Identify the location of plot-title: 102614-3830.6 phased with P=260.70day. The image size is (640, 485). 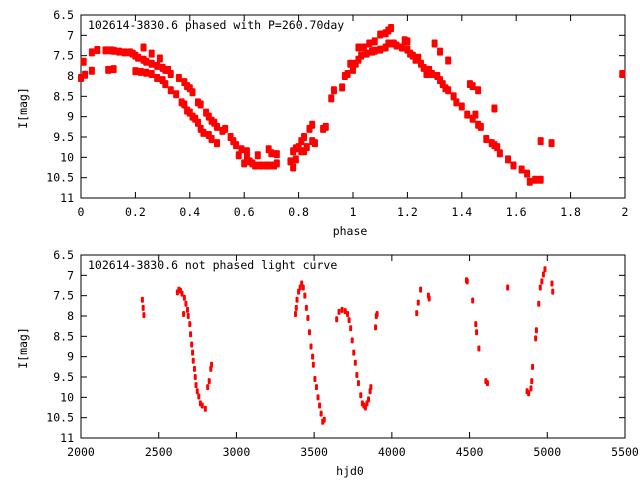
(216, 25).